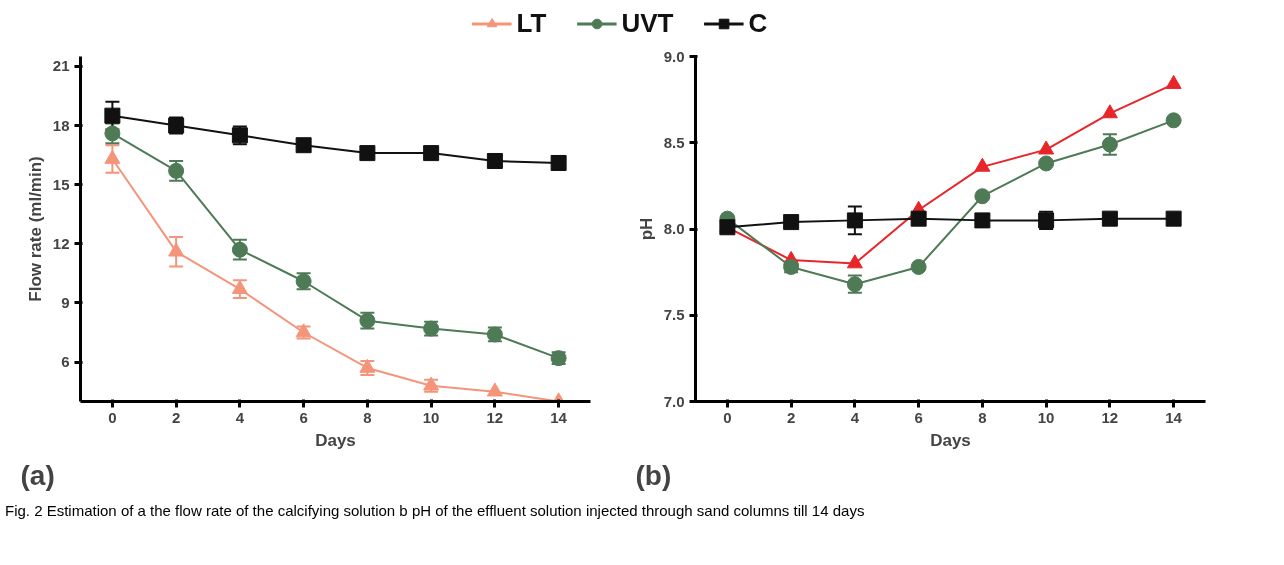 The image size is (1284, 565). What do you see at coordinates (674, 315) in the screenshot?
I see `y-tick-label: 7.5` at bounding box center [674, 315].